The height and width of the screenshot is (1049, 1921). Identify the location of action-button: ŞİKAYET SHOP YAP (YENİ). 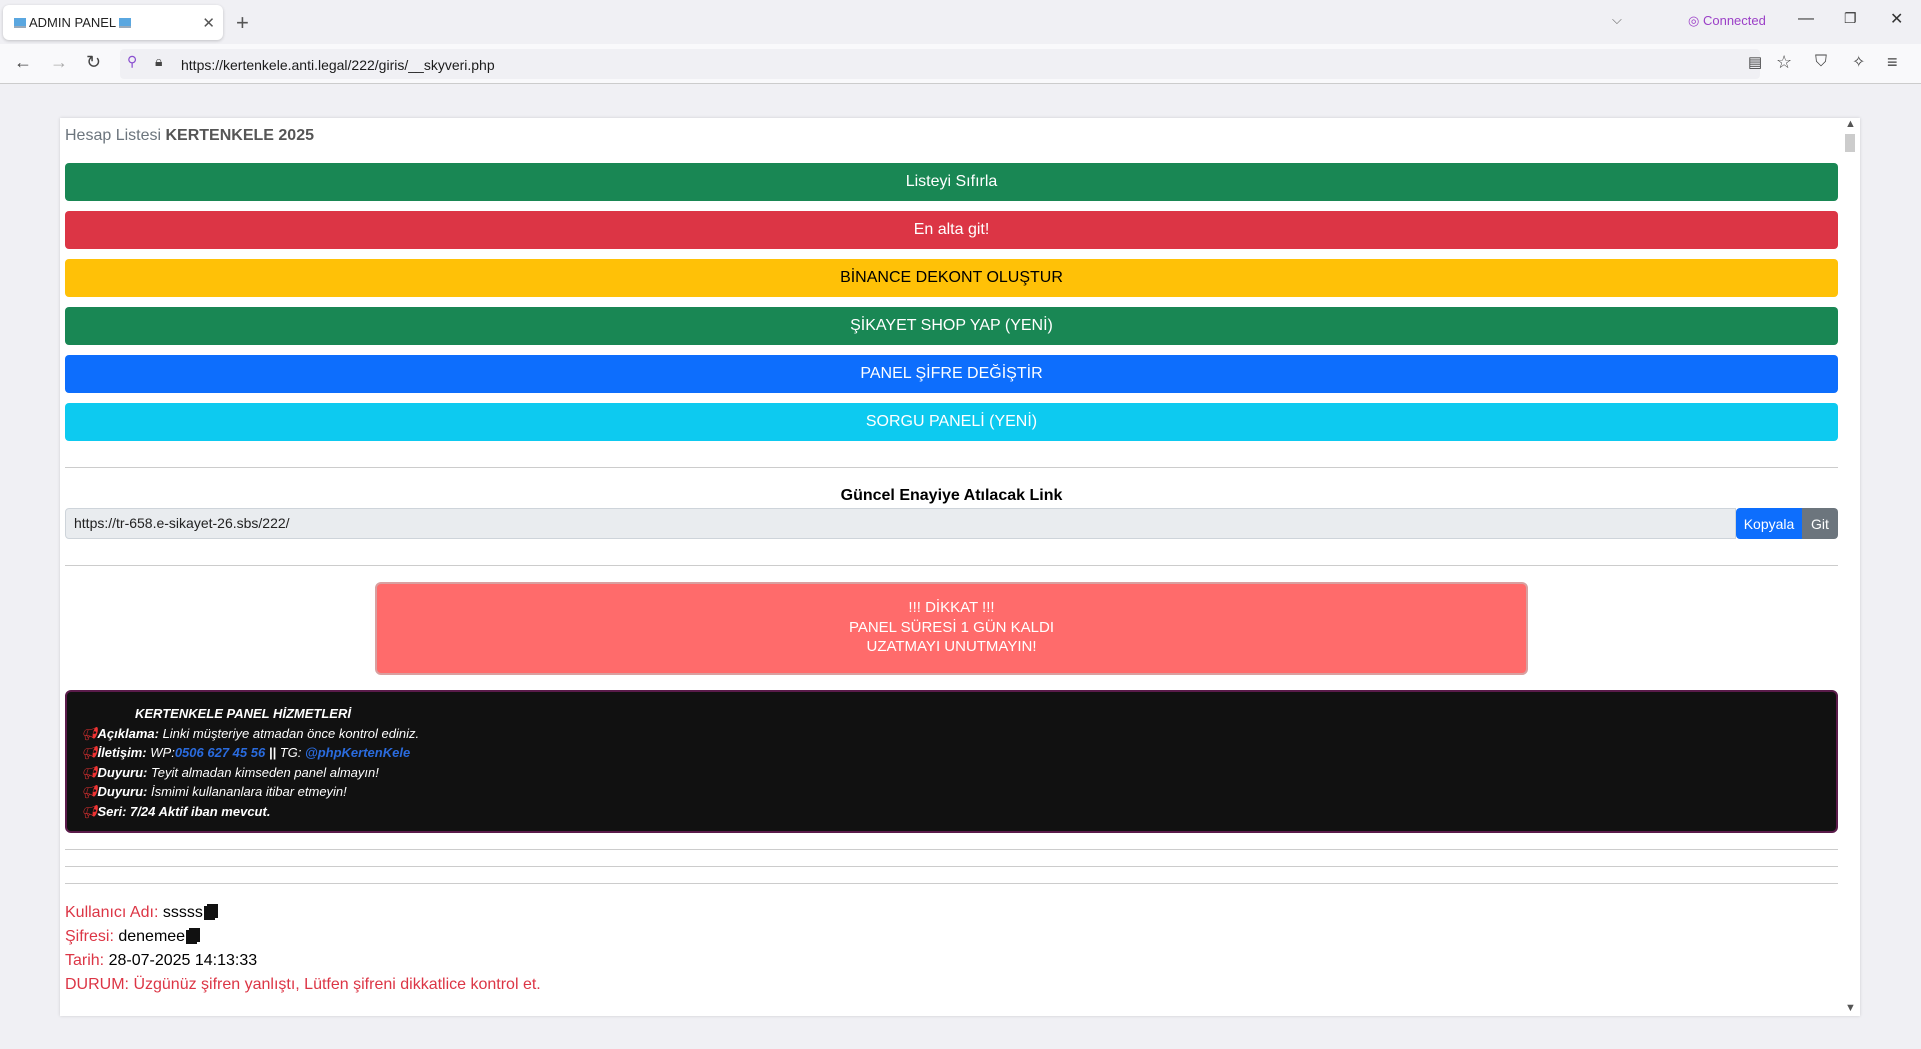
(951, 326).